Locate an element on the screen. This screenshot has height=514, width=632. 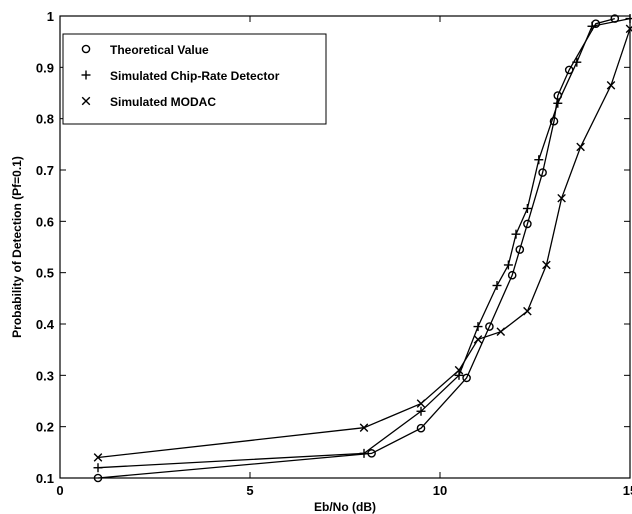
circle-legend-glyph is located at coordinates (86, 49).